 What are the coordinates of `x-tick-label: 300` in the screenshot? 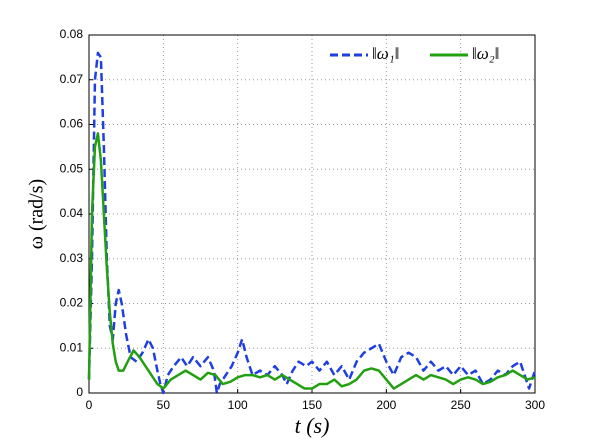 It's located at (535, 405).